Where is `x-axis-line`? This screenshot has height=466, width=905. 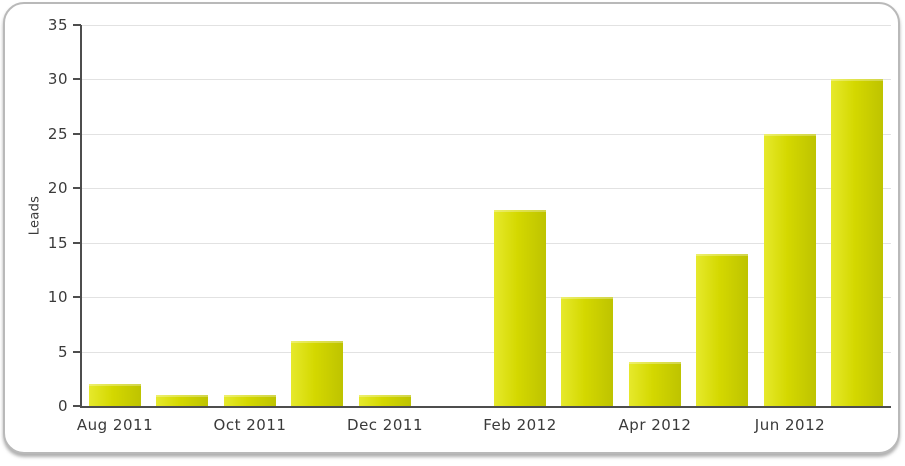 x-axis-line is located at coordinates (485, 407).